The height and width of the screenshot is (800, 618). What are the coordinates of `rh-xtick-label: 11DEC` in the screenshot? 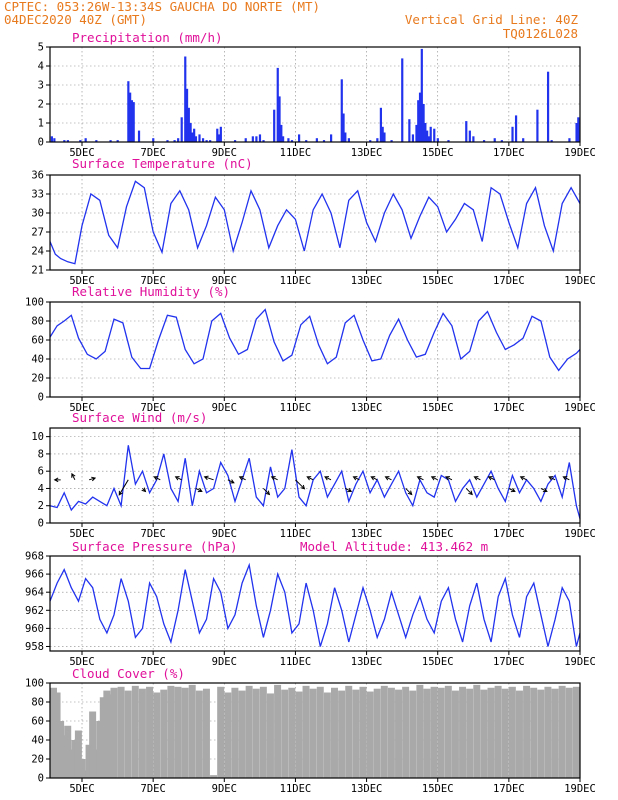 It's located at (296, 408).